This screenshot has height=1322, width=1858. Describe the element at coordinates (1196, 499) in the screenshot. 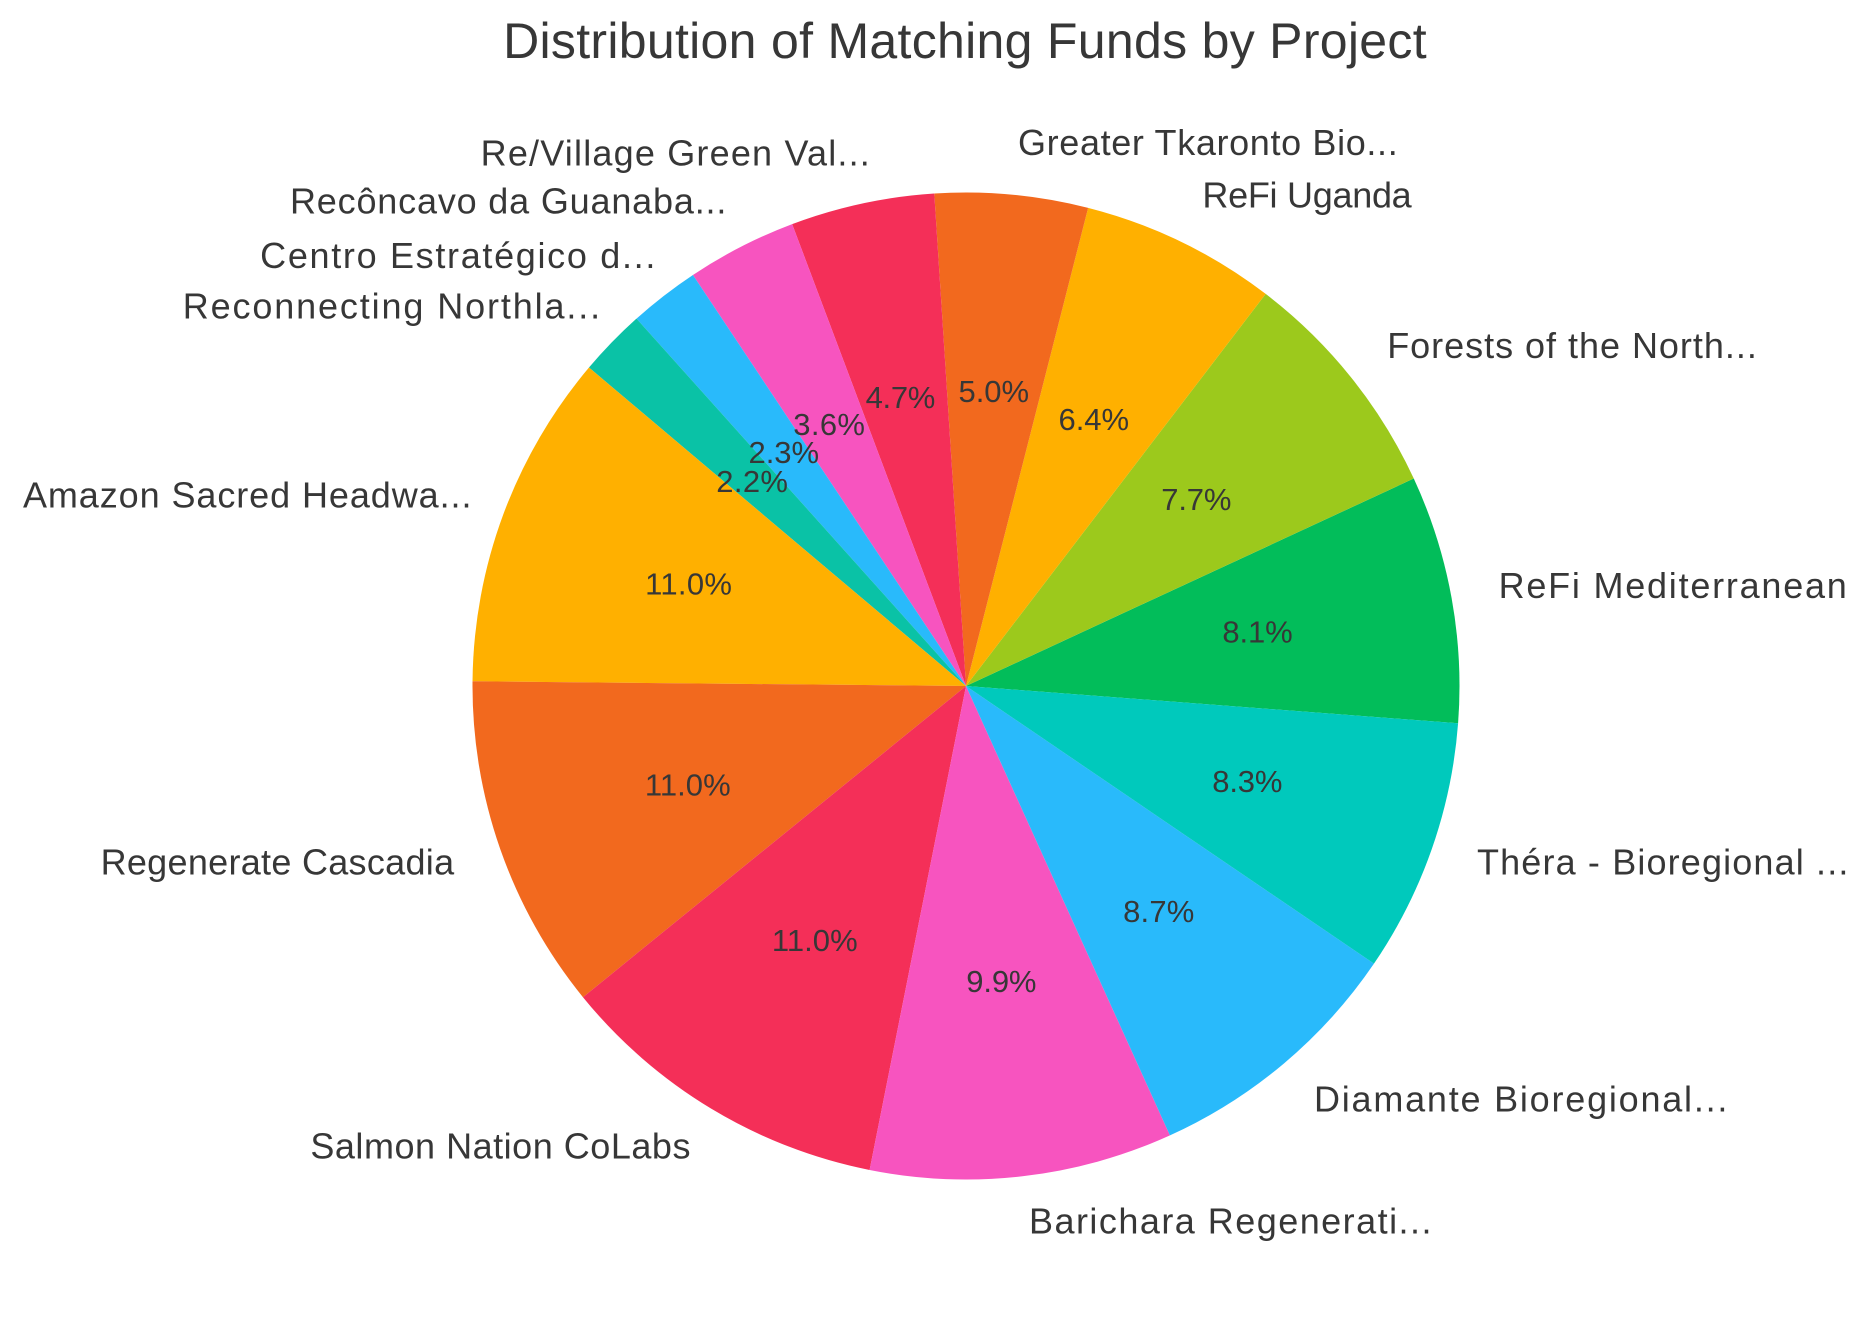

I see `svg-text: 7.7%` at that location.